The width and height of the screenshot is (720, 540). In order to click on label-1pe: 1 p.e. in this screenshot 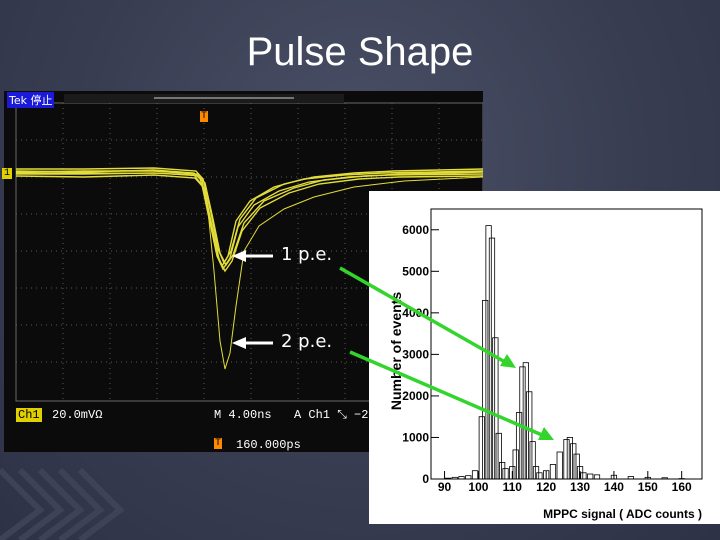, I will do `click(307, 254)`.